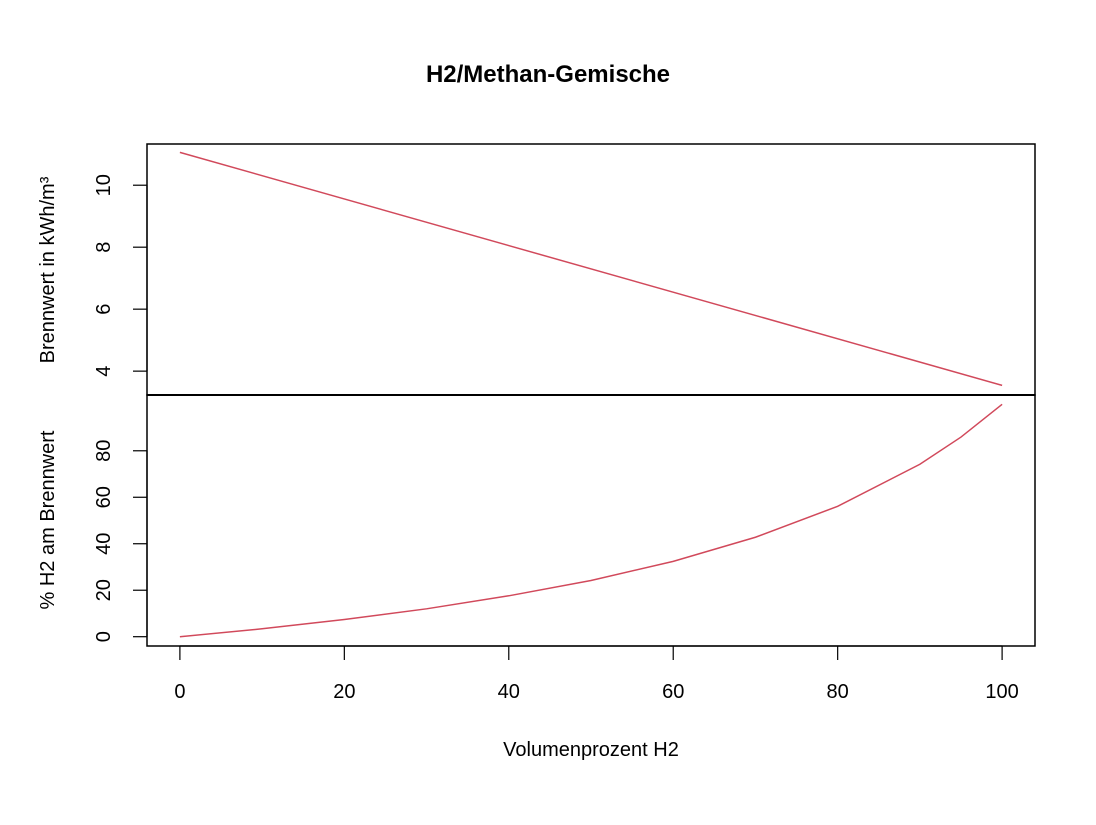 This screenshot has height=825, width=1096. Describe the element at coordinates (104, 185) in the screenshot. I see `top-y-tick-label: 10` at that location.